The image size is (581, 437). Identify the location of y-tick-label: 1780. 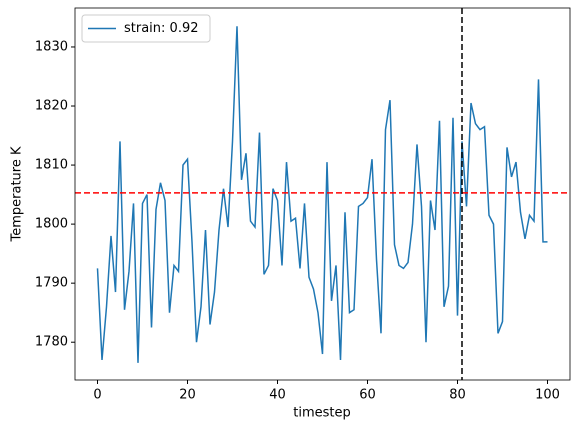
(51, 342).